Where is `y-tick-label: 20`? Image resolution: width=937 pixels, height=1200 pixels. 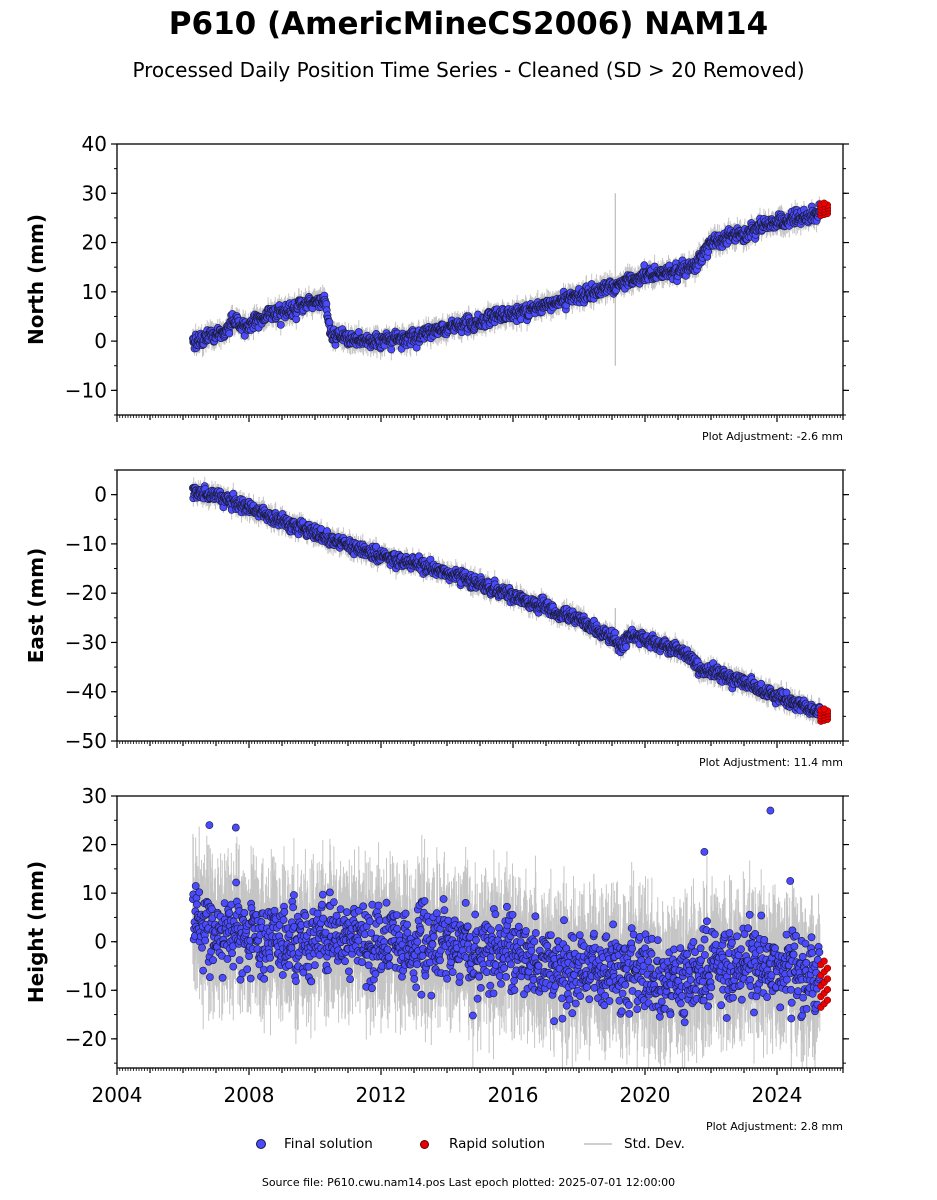 y-tick-label: 20 is located at coordinates (94, 243).